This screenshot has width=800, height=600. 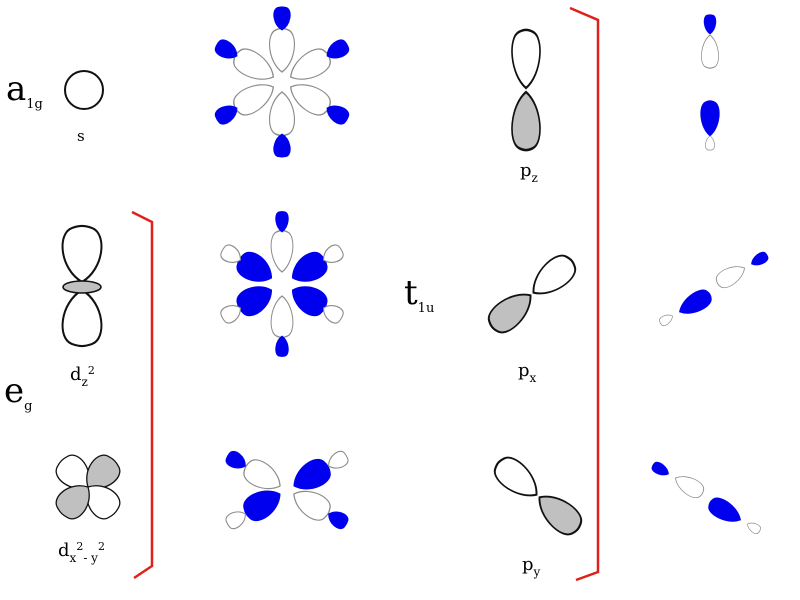 I want to click on t1u-symmetry-label: t1u, so click(x=419, y=294).